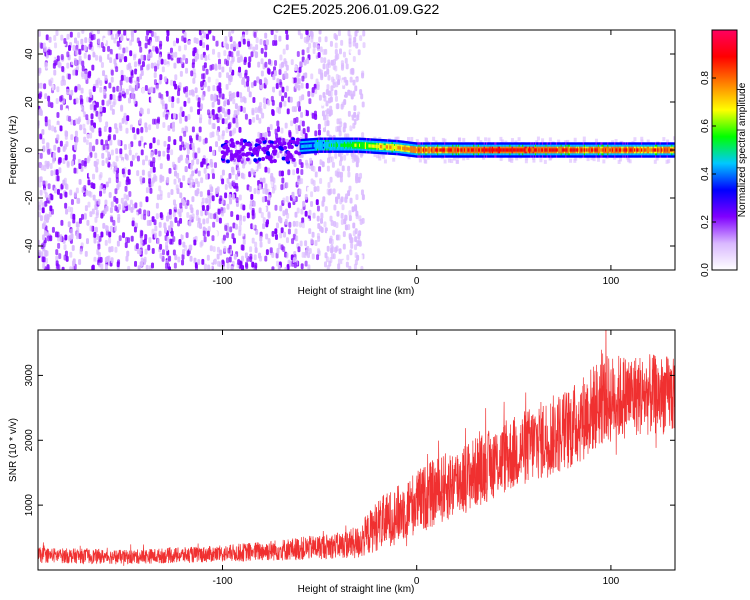 This screenshot has height=600, width=750. Describe the element at coordinates (705, 78) in the screenshot. I see `colorbar-tick-label: 0.8` at that location.